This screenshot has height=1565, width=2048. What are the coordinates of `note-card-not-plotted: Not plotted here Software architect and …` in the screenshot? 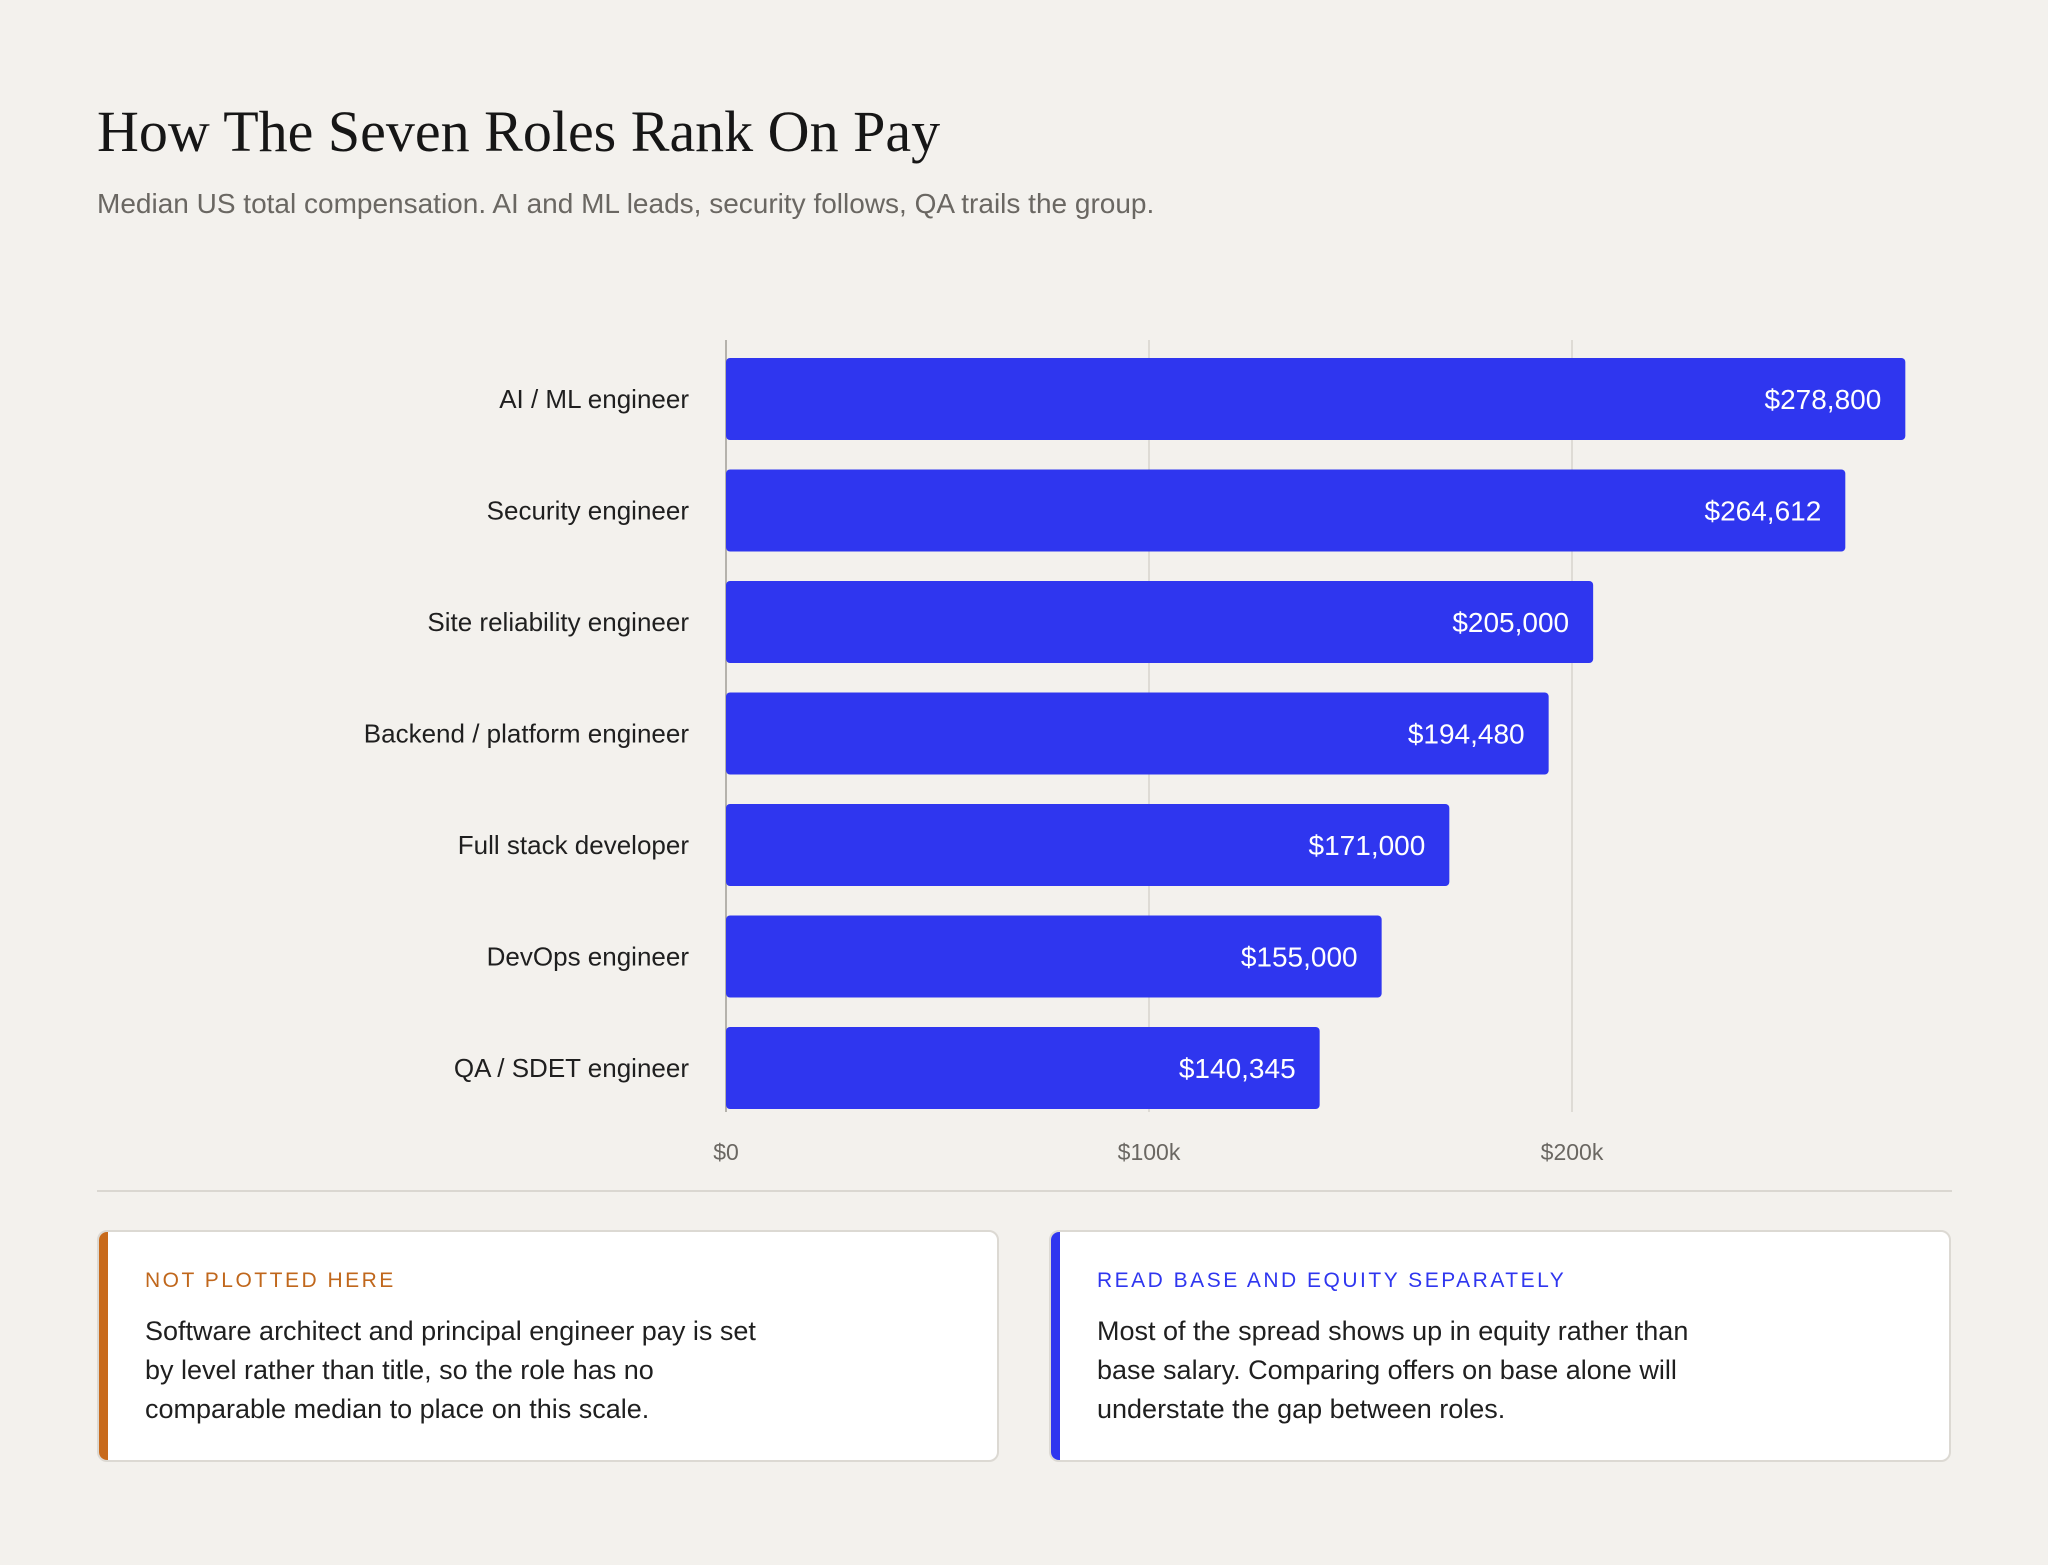 It's located at (548, 1346).